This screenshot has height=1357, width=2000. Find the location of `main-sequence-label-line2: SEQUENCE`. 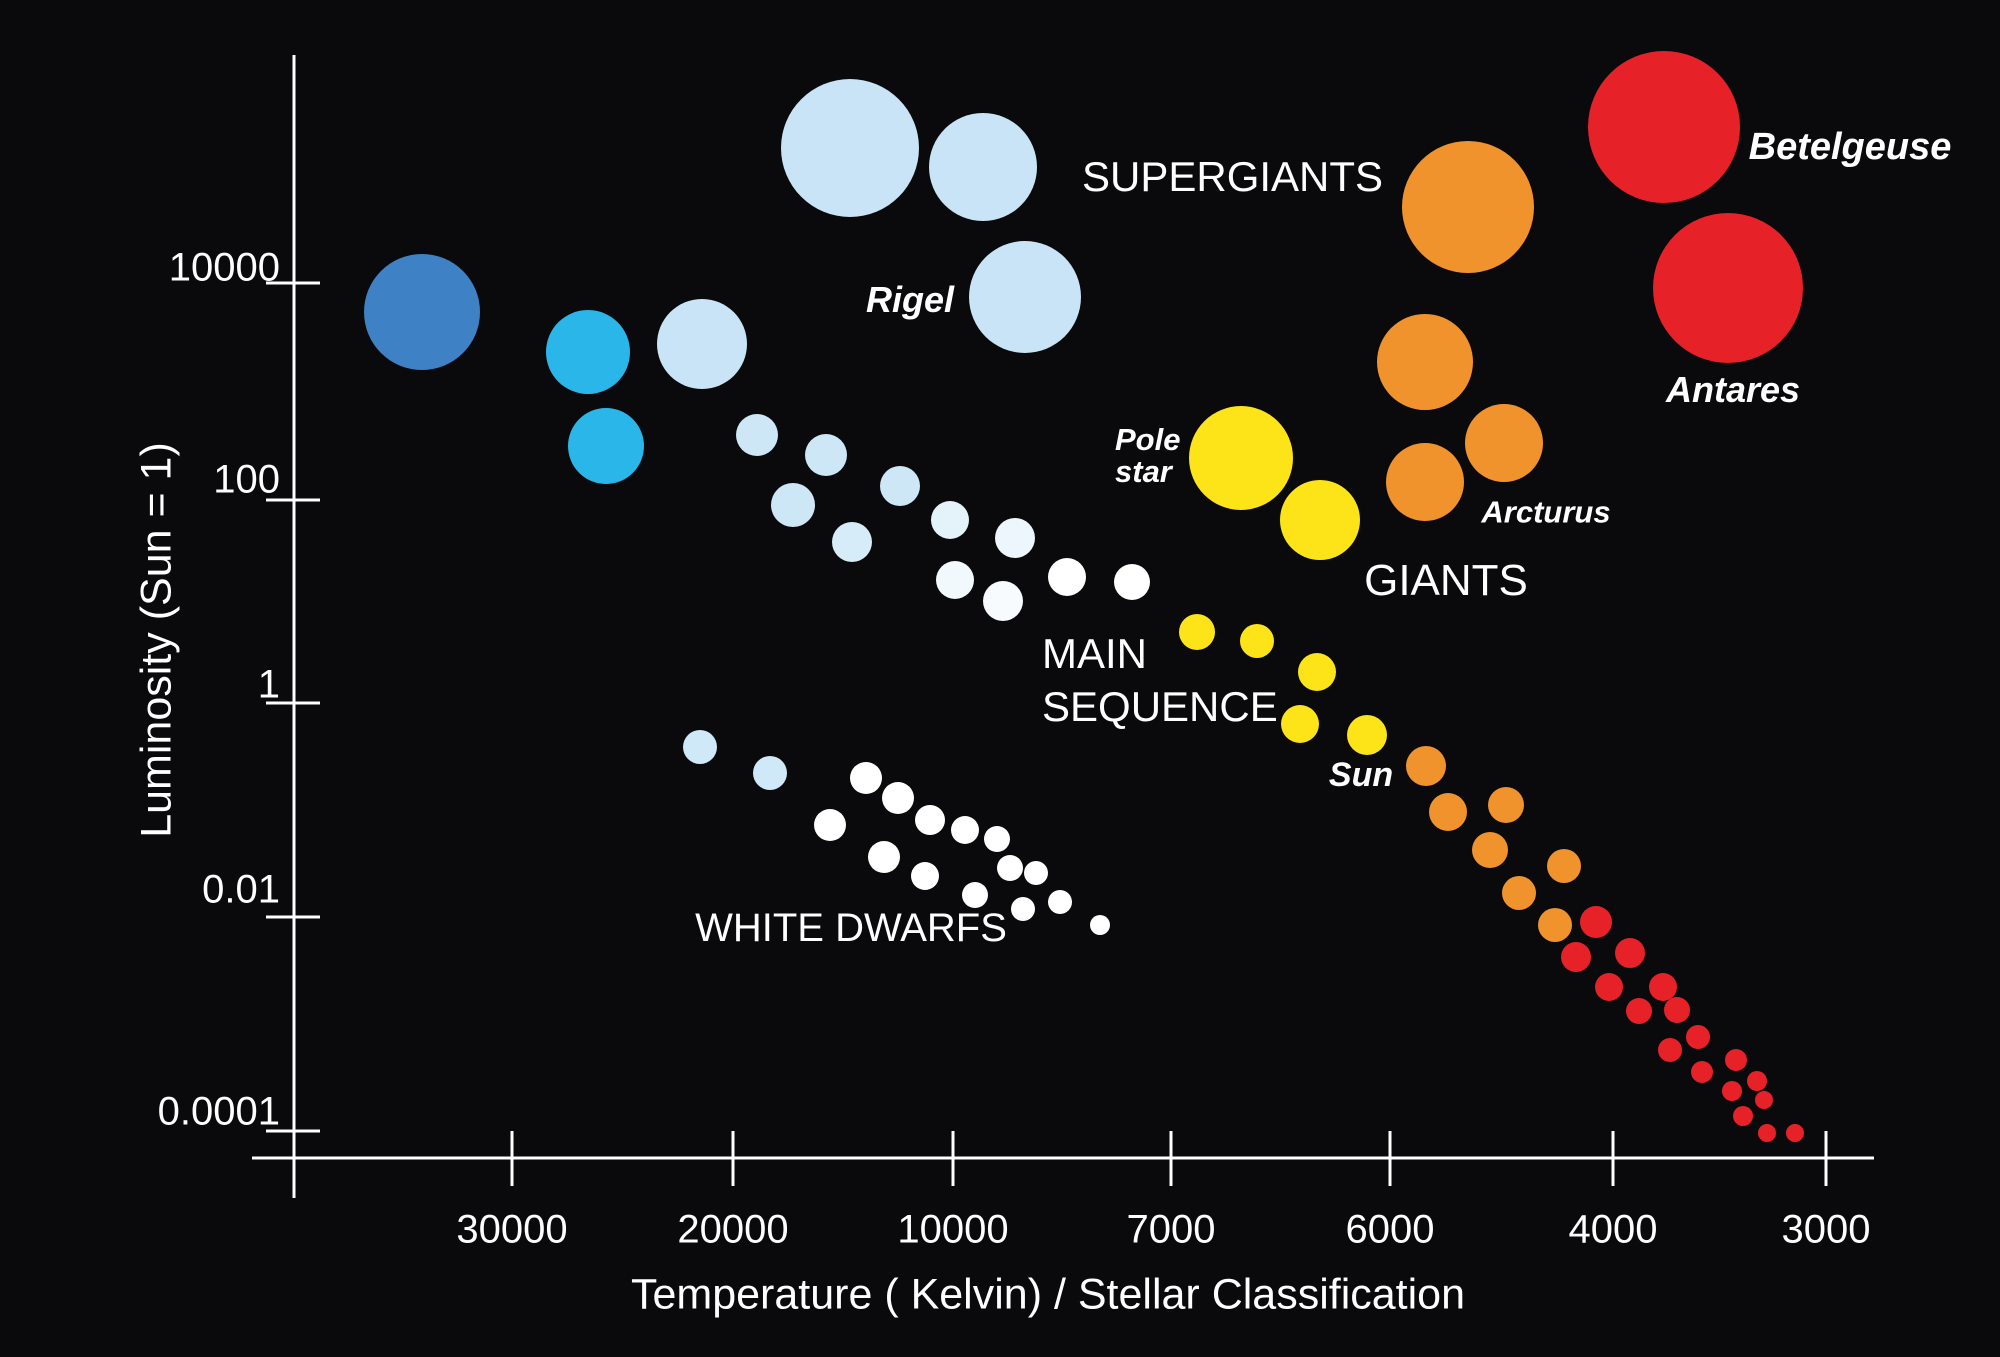

main-sequence-label-line2: SEQUENCE is located at coordinates (1160, 706).